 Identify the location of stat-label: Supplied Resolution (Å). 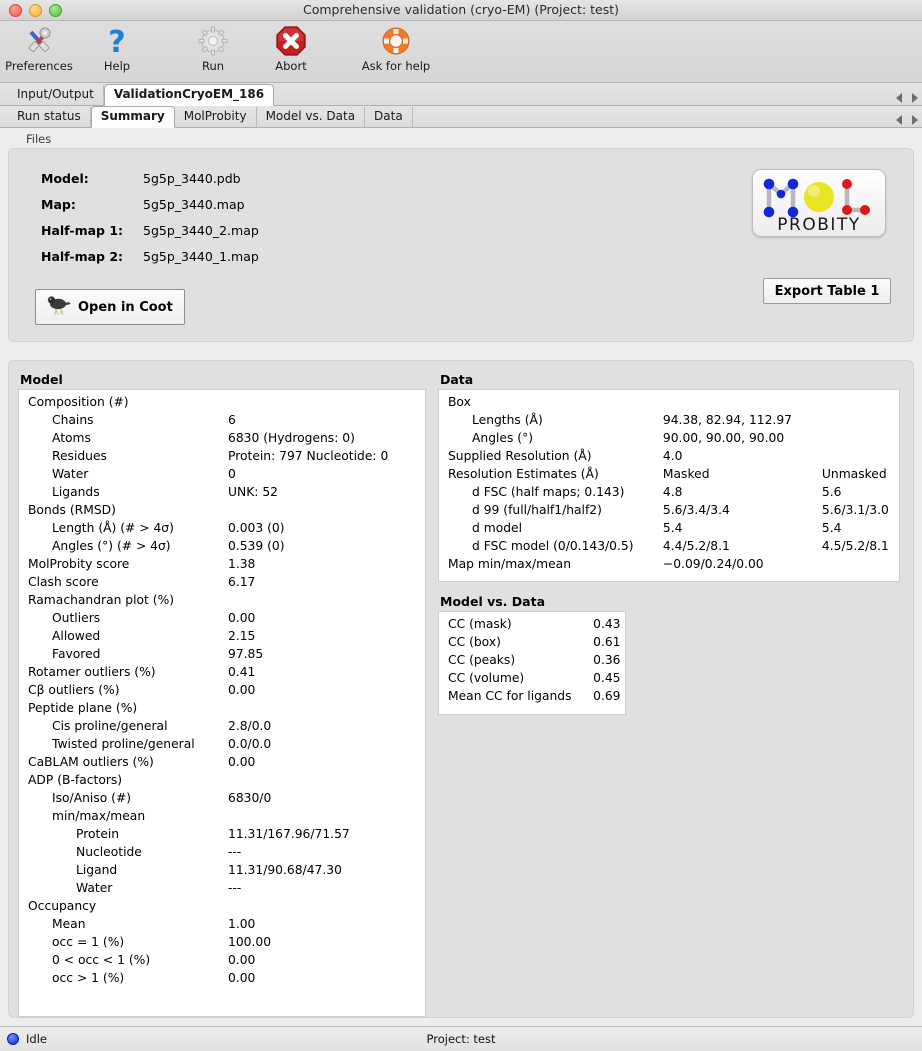
(520, 456).